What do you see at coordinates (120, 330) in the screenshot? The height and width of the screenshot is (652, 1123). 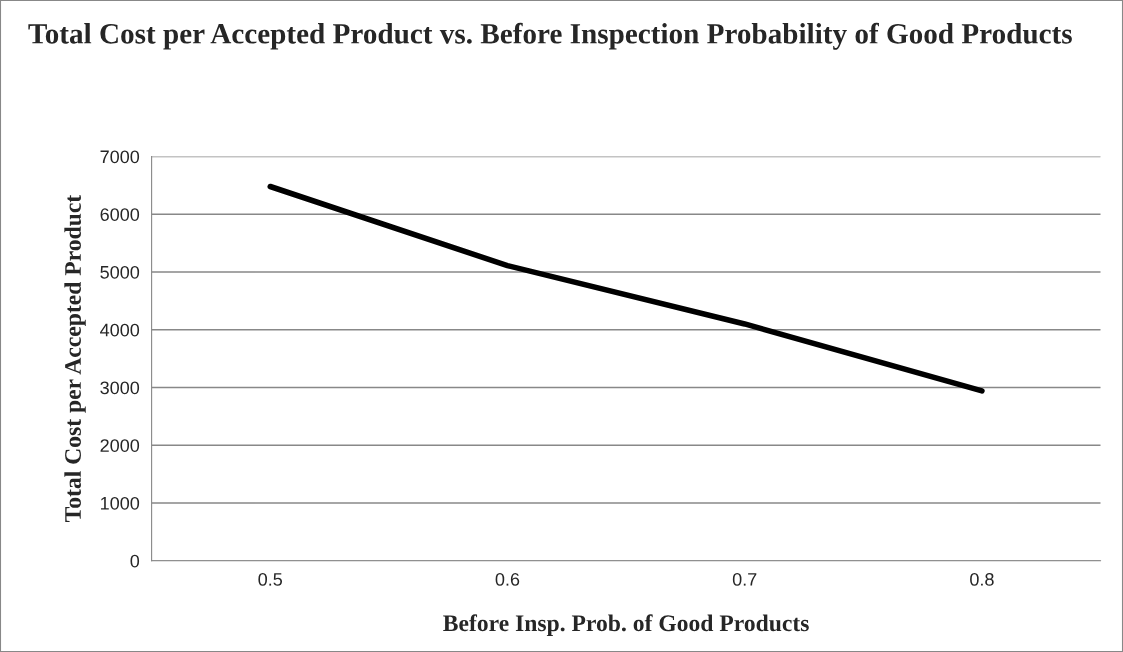 I see `y-tick-label: 4000` at bounding box center [120, 330].